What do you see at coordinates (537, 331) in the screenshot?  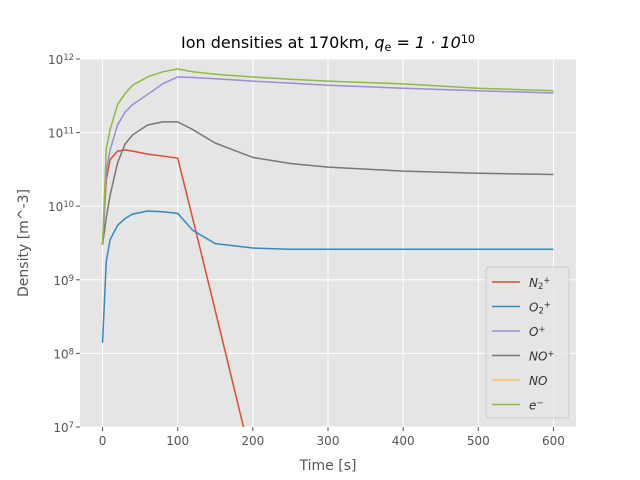 I see `legend-label: O+` at bounding box center [537, 331].